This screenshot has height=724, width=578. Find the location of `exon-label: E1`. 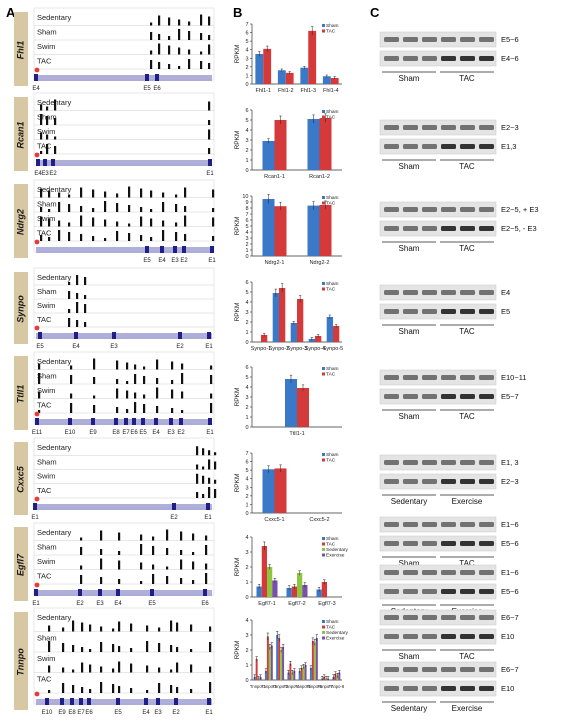

exon-label: E1 is located at coordinates (210, 174).